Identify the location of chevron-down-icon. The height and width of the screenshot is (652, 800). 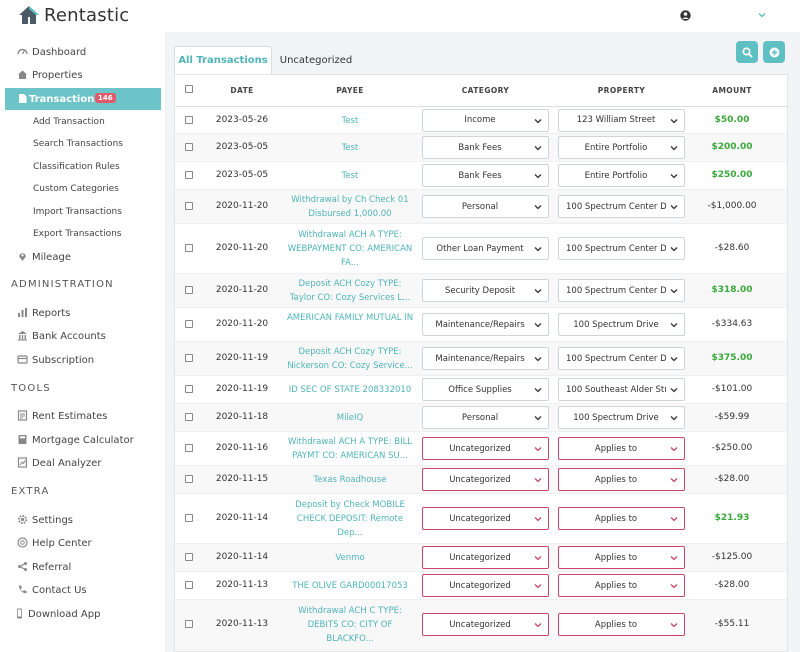
(762, 15).